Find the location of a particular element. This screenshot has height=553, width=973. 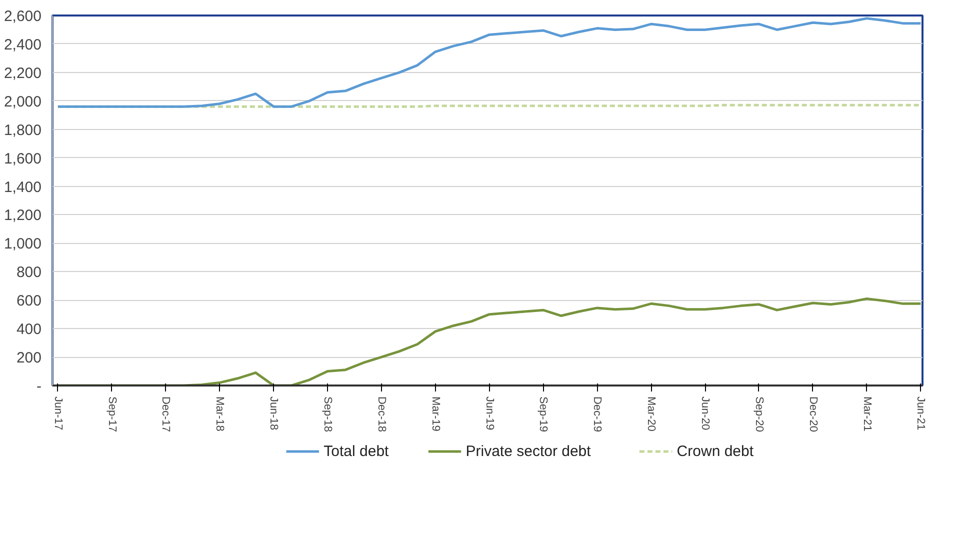

x-tick-label: Sep-18 is located at coordinates (328, 414).